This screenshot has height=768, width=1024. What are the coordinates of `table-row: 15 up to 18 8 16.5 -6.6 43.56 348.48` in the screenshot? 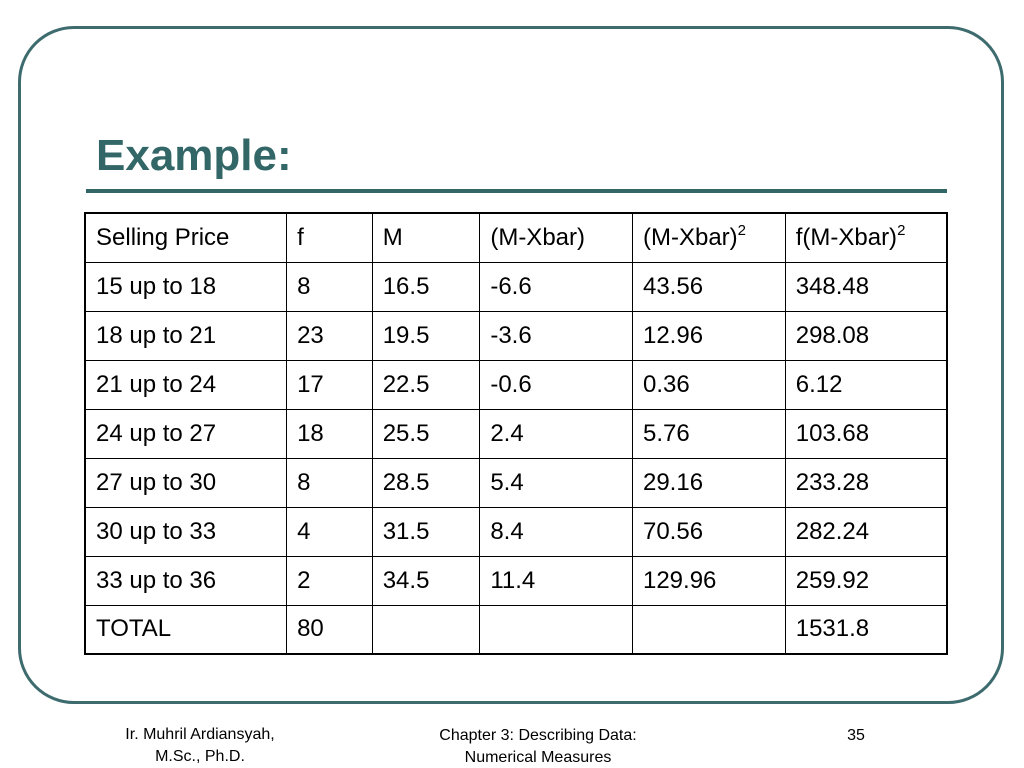 It's located at (516, 286).